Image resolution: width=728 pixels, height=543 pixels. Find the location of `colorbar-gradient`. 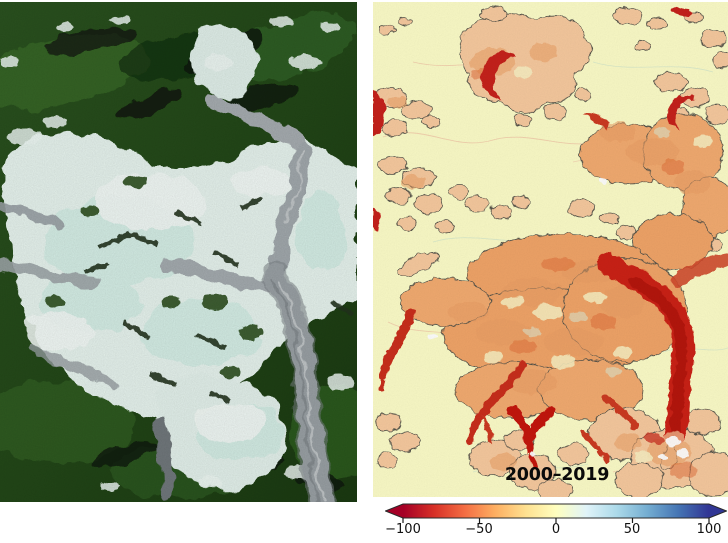

colorbar-gradient is located at coordinates (556, 513).